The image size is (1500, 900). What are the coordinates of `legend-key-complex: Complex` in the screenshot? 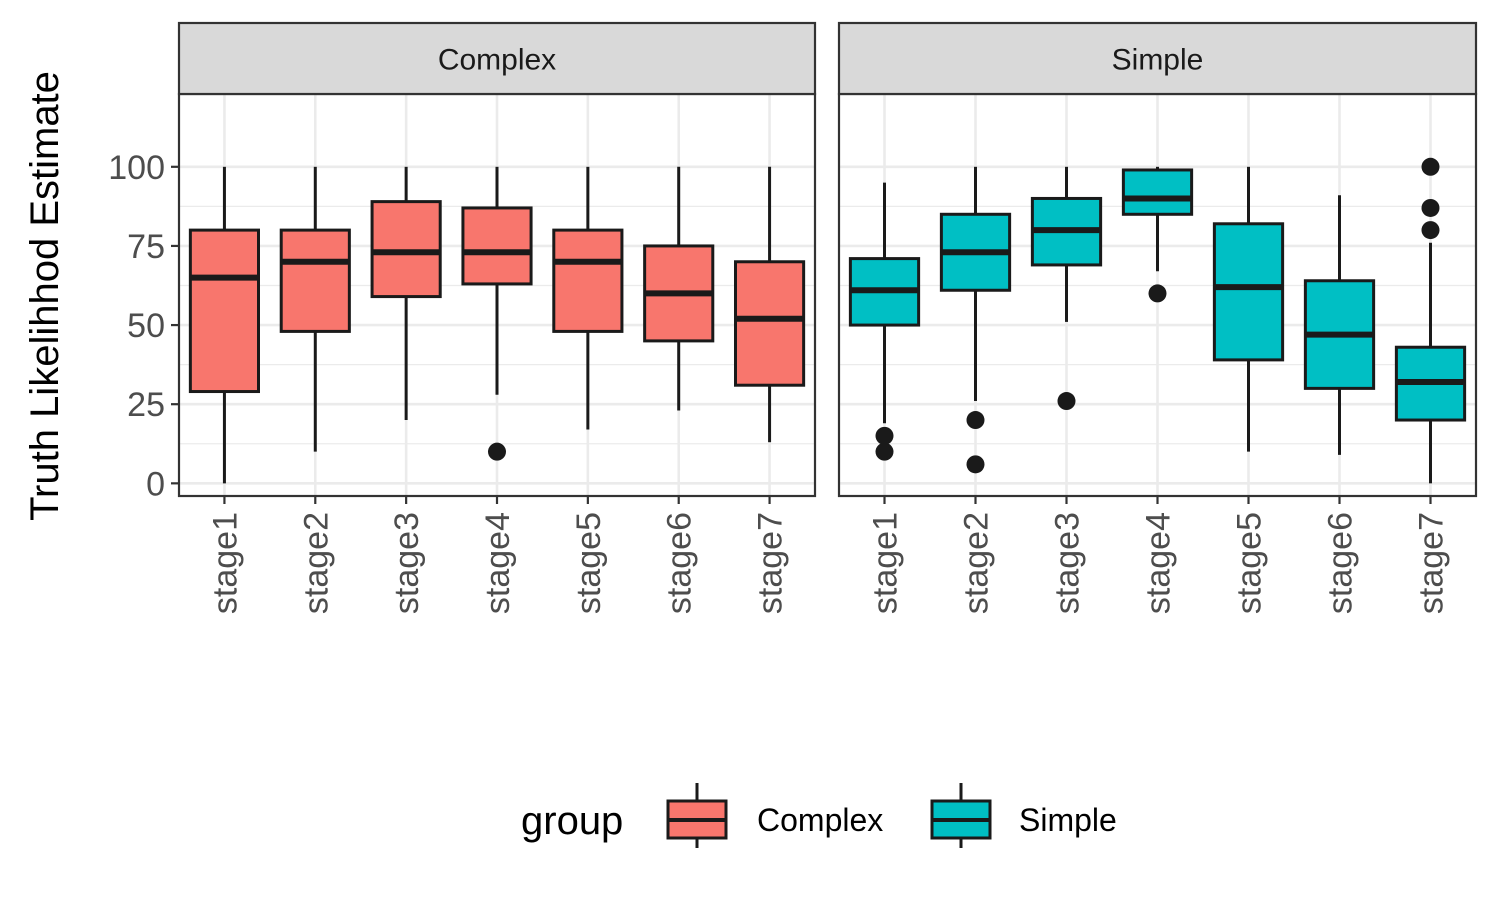 It's located at (774, 815).